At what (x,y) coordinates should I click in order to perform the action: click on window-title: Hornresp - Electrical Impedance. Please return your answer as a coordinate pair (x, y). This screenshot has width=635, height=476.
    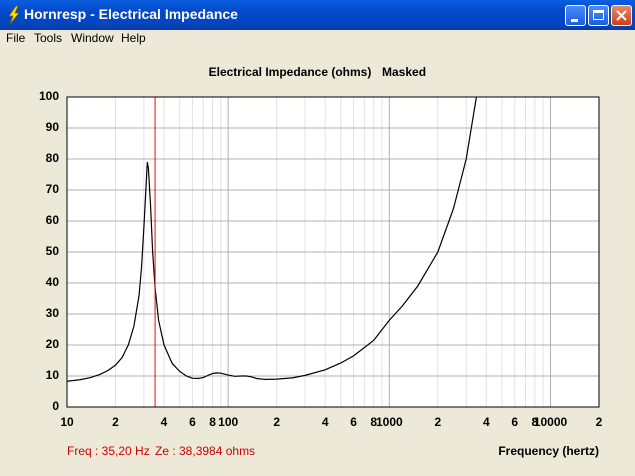
    Looking at the image, I should click on (131, 14).